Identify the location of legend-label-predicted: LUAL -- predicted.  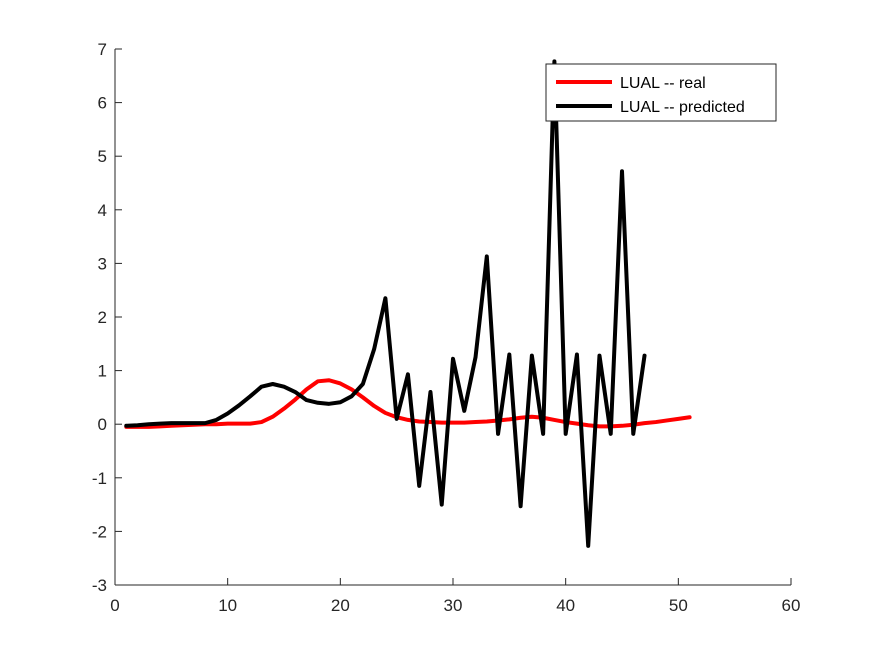
(682, 107).